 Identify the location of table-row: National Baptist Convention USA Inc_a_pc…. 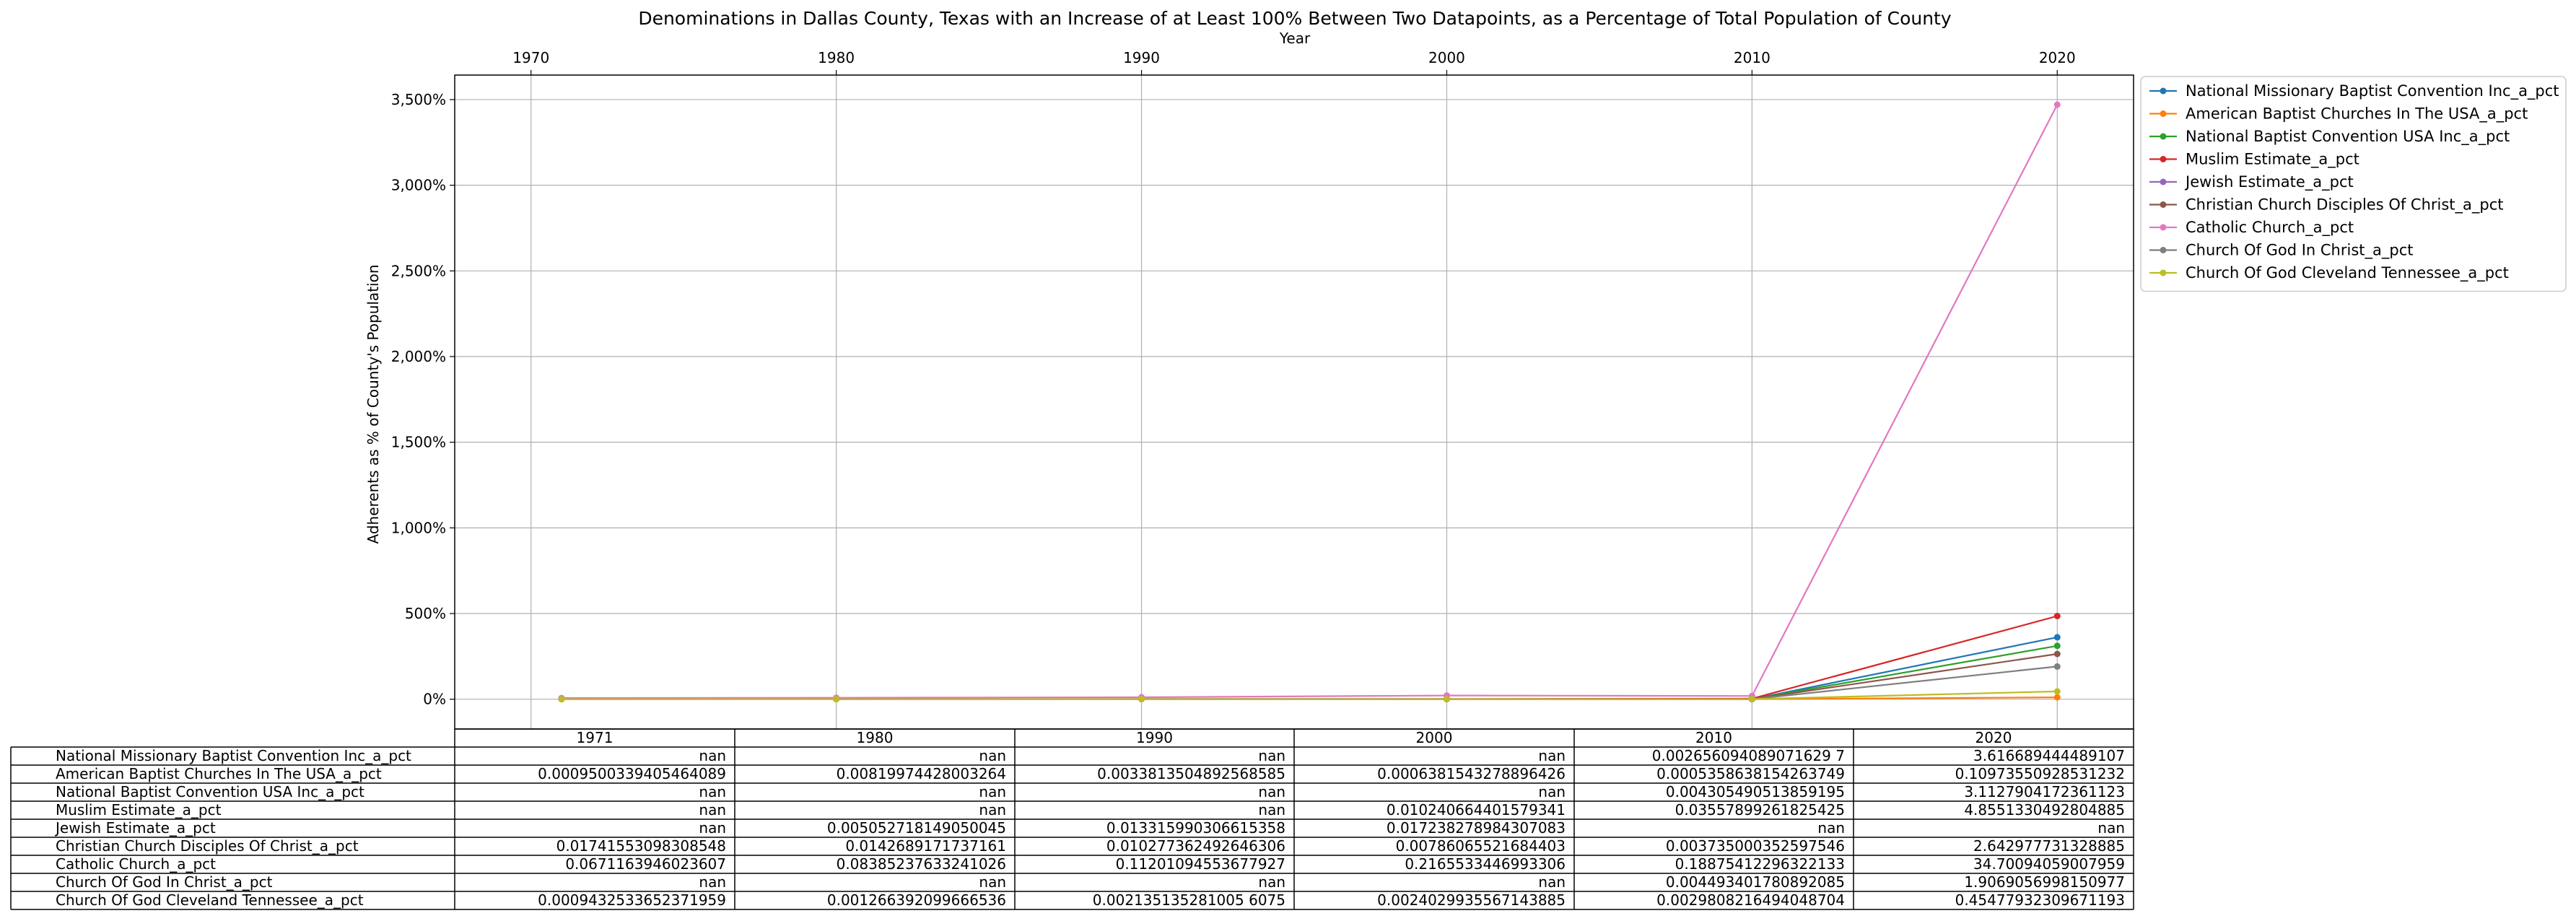
(1090, 791).